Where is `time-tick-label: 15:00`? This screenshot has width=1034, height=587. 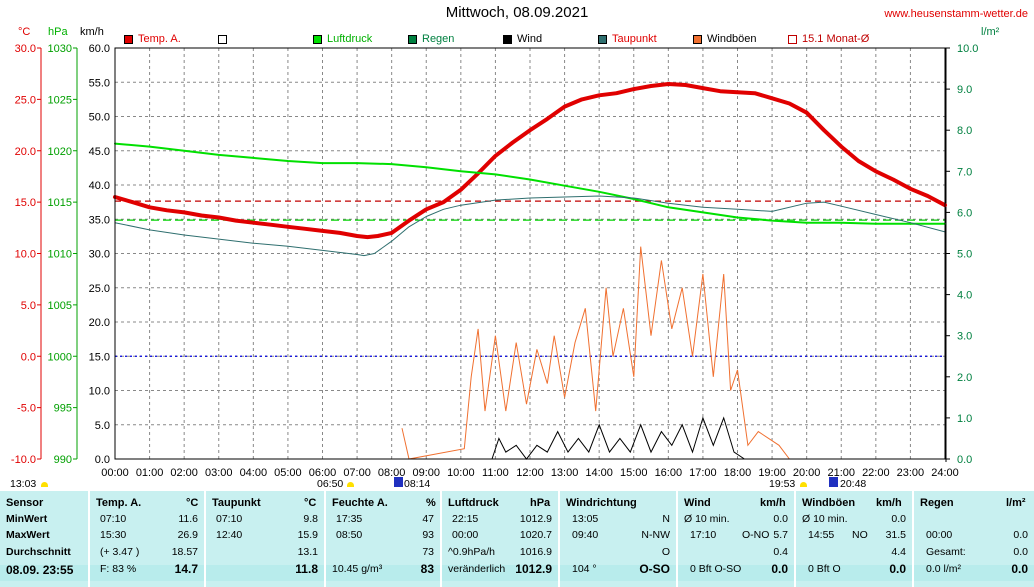 time-tick-label: 15:00 is located at coordinates (634, 473).